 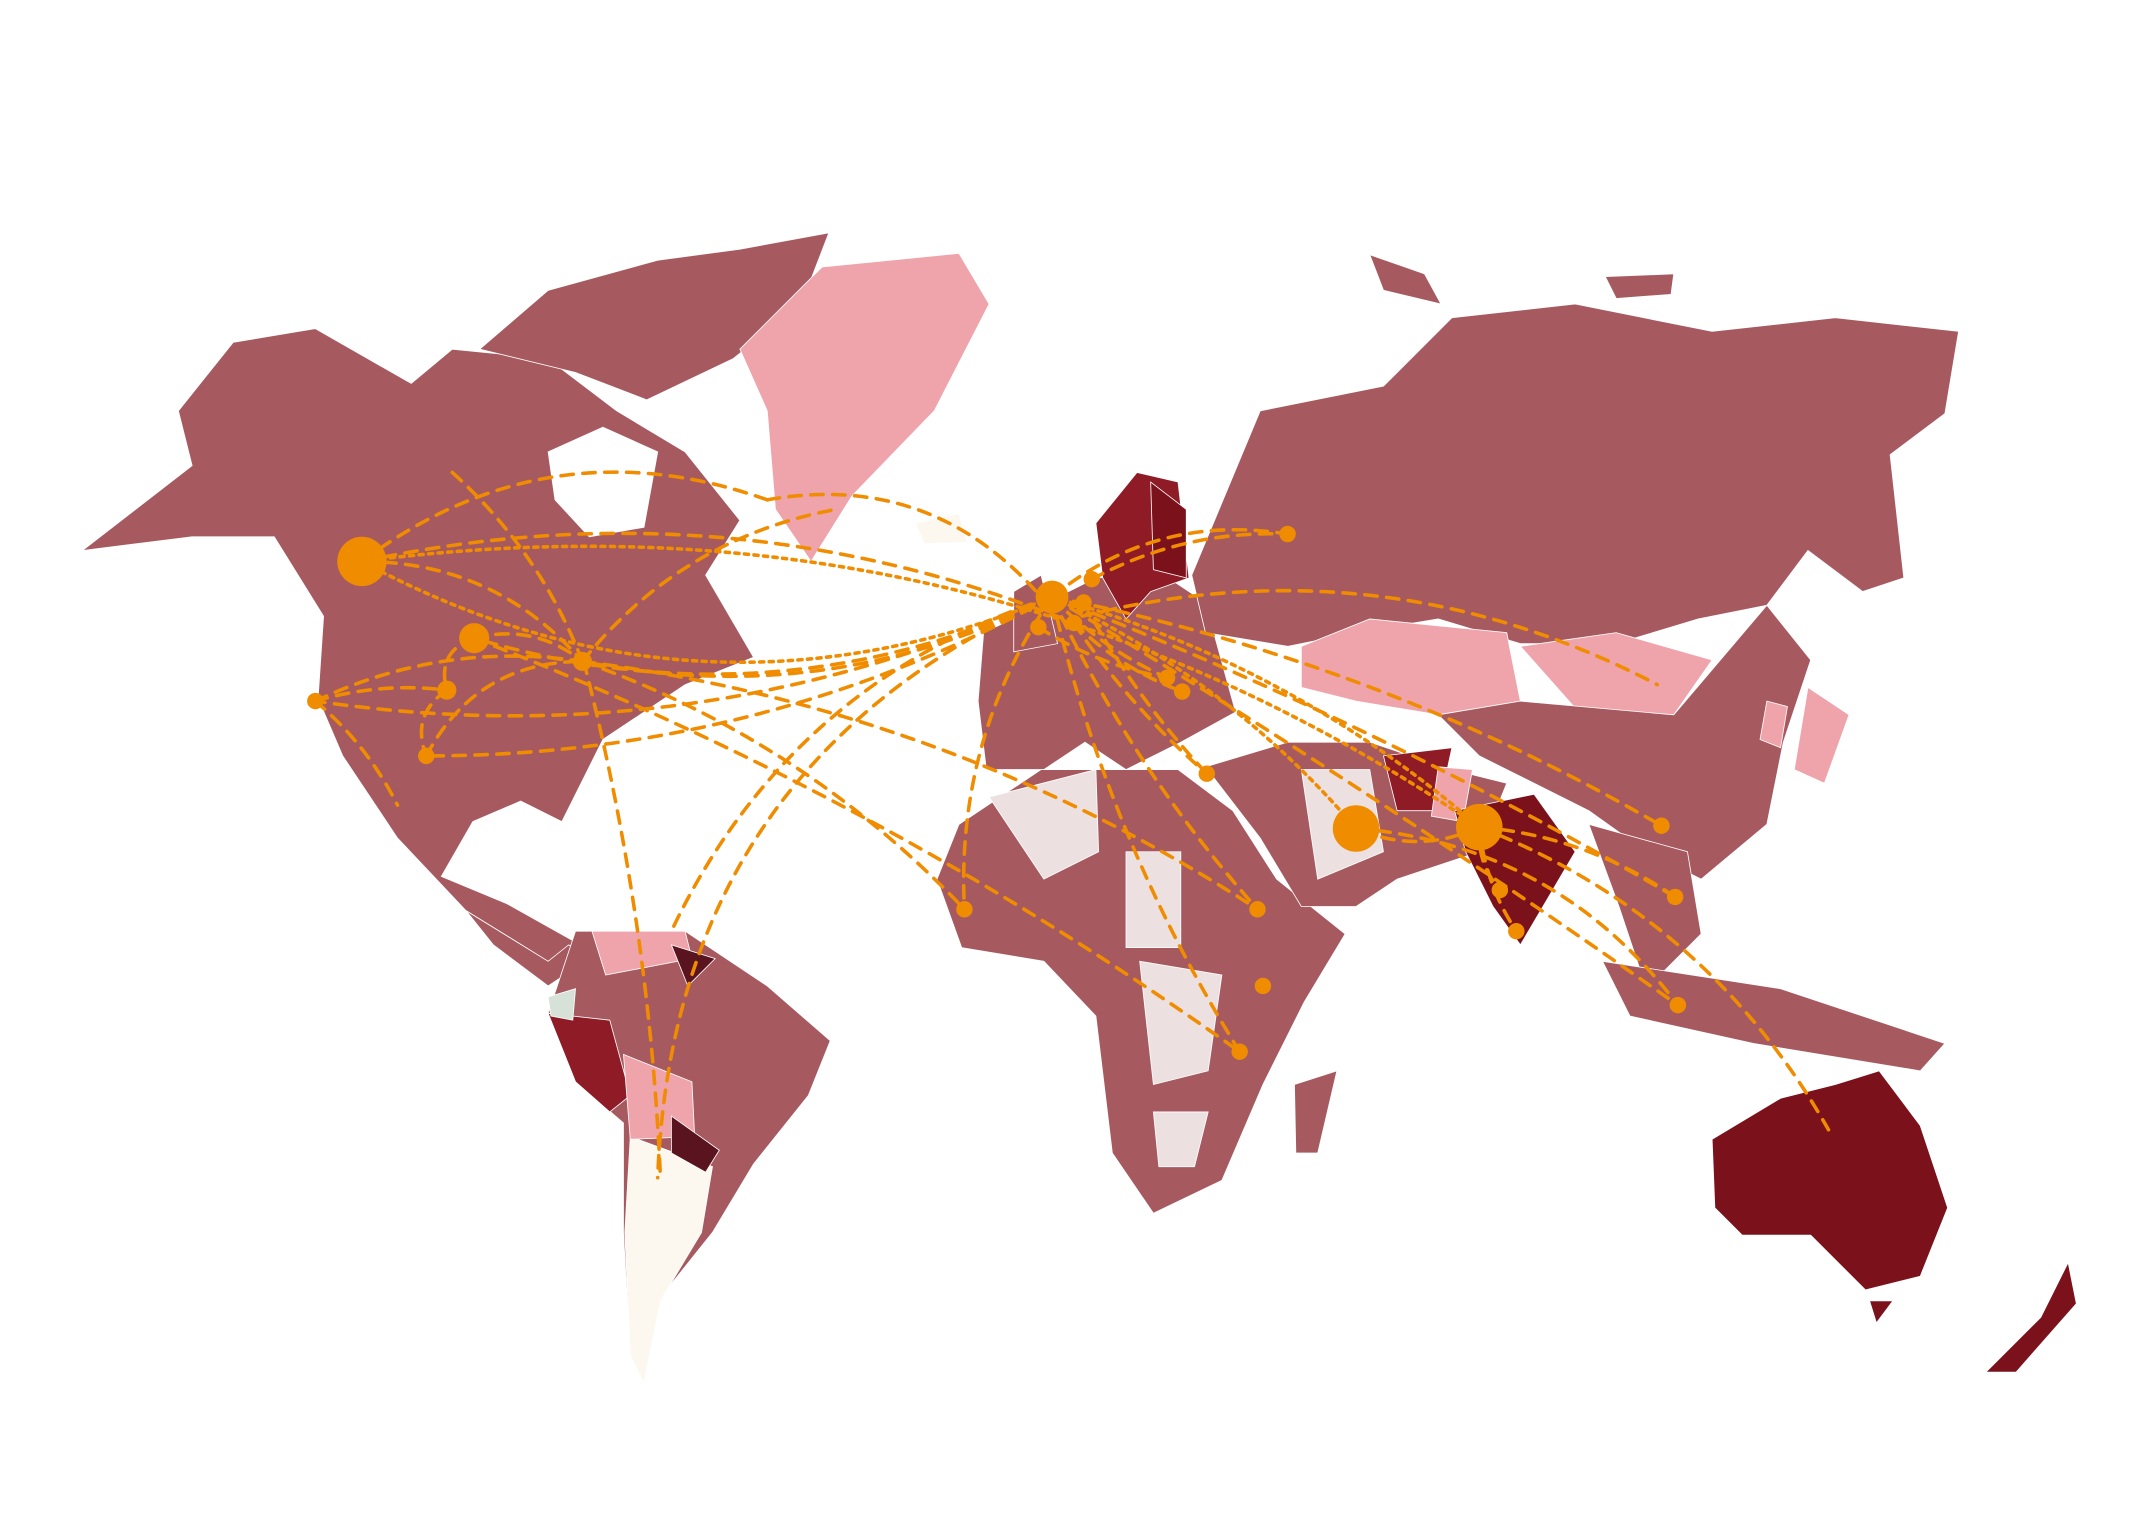 I want to click on region-africa, so click(x=1141, y=991).